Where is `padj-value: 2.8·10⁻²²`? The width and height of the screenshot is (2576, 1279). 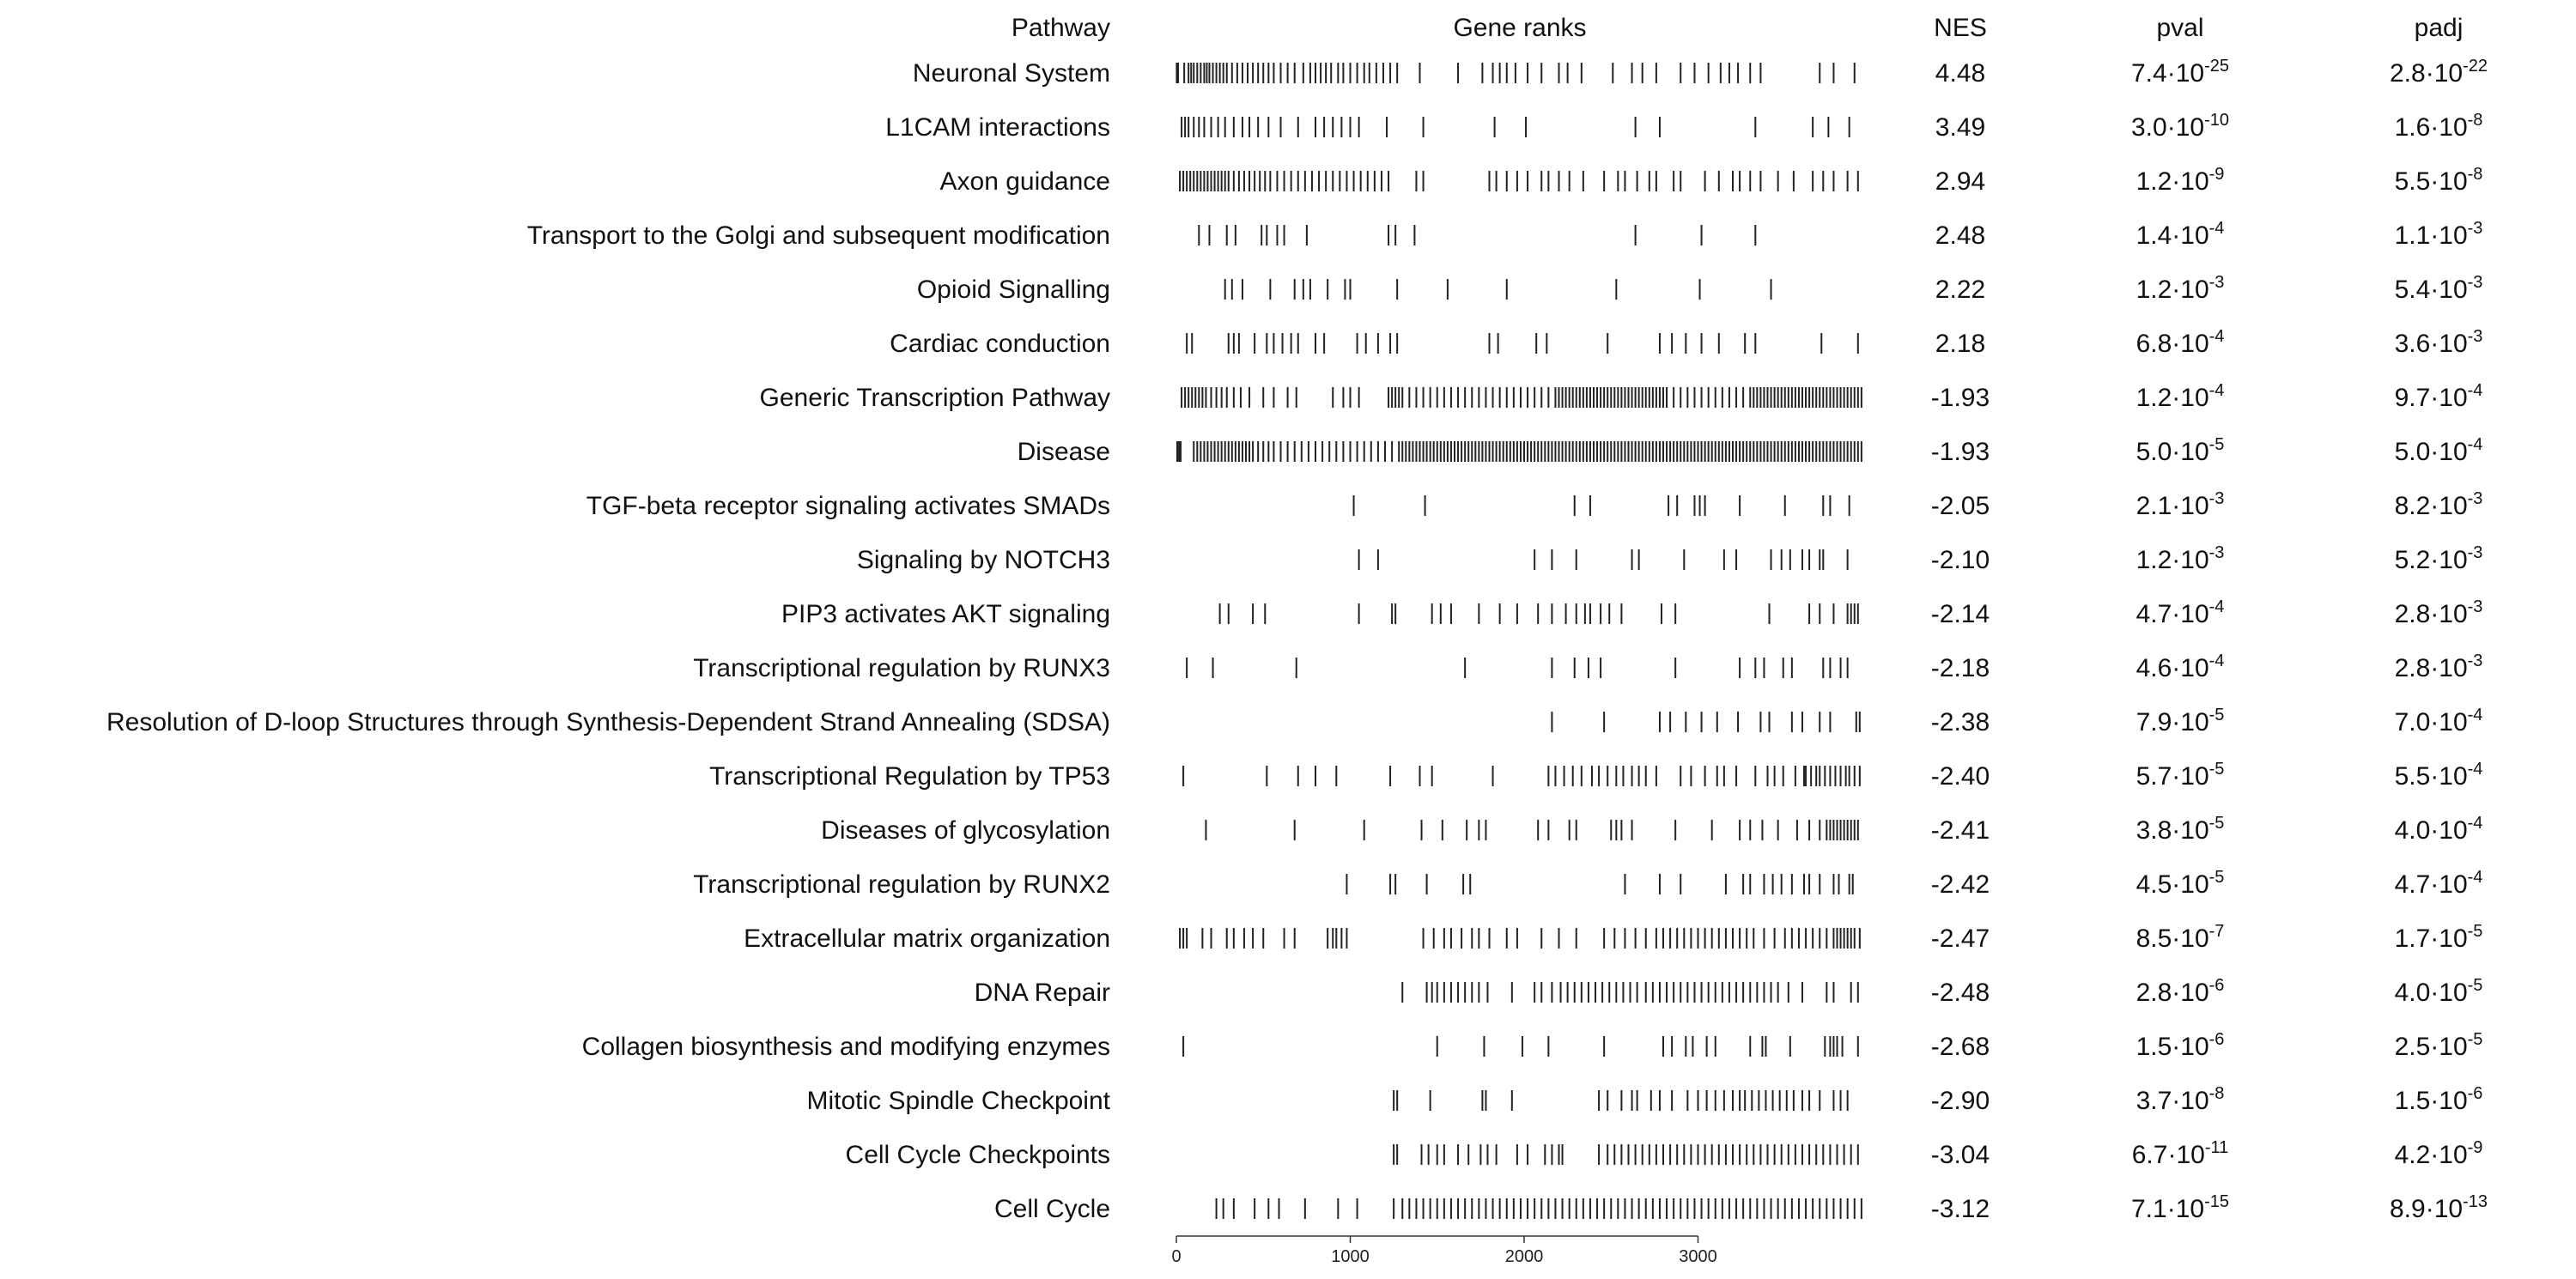 padj-value: 2.8·10⁻²² is located at coordinates (2439, 72).